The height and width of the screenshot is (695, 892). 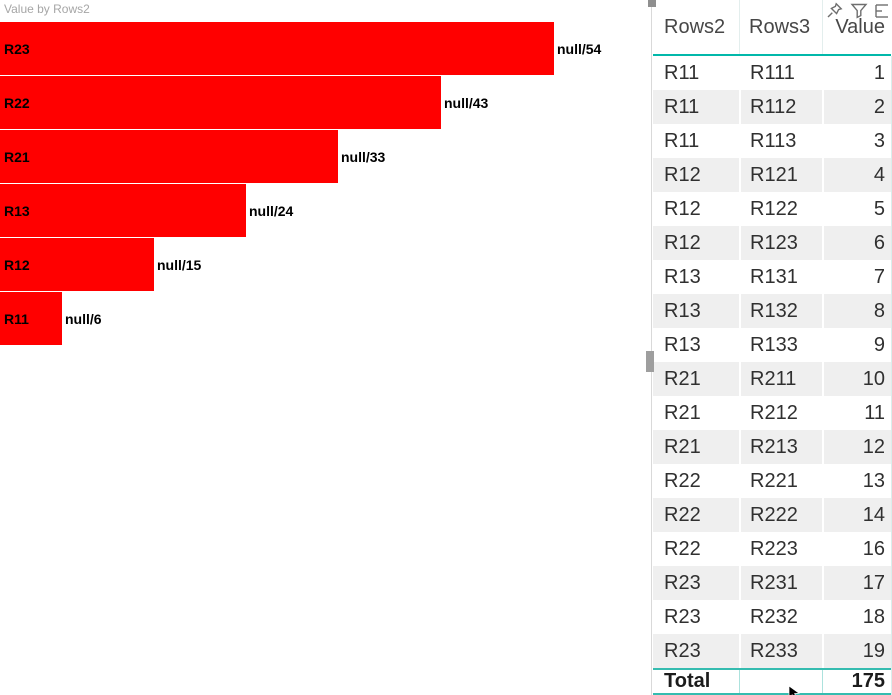 I want to click on table-row: R12 R122 5, so click(x=772, y=209).